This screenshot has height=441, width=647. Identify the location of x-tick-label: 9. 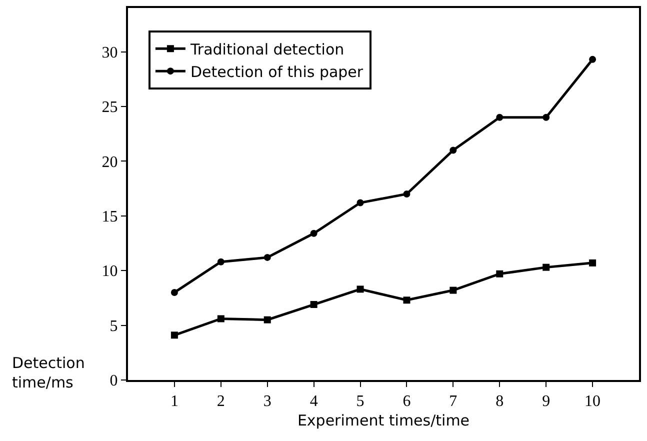
(546, 401).